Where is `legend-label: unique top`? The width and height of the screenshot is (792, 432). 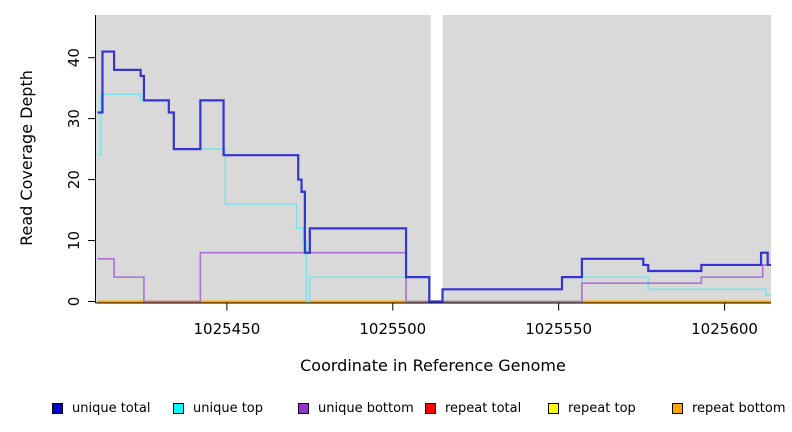
legend-label: unique top is located at coordinates (228, 408).